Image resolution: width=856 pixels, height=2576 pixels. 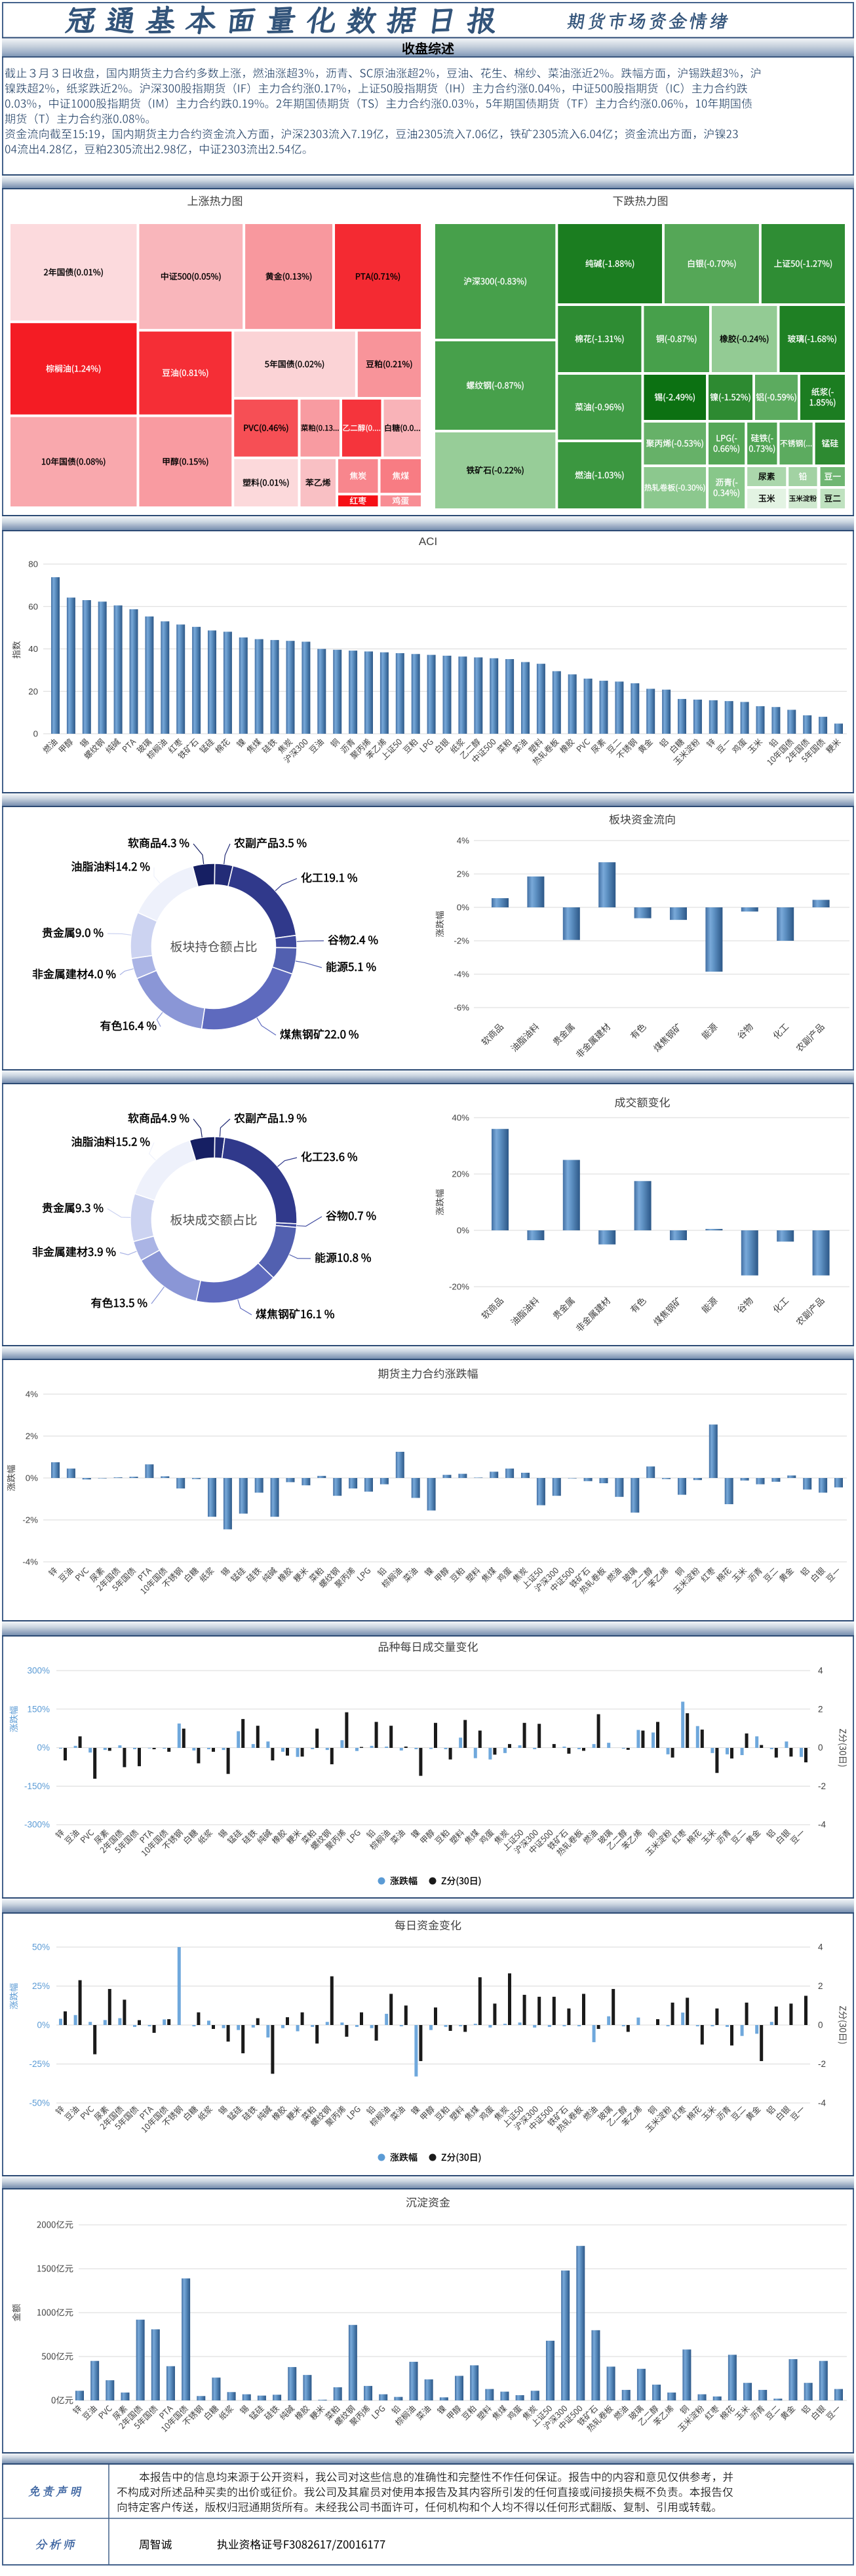 What do you see at coordinates (40, 2064) in the screenshot?
I see `svg-text: -25%` at bounding box center [40, 2064].